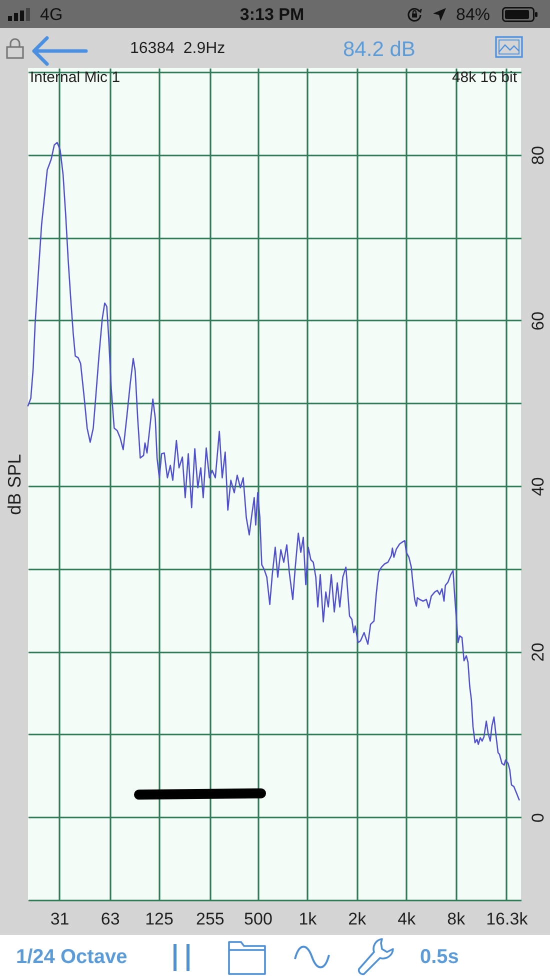 This screenshot has width=550, height=978. I want to click on text: 1/24 Octave, so click(72, 957).